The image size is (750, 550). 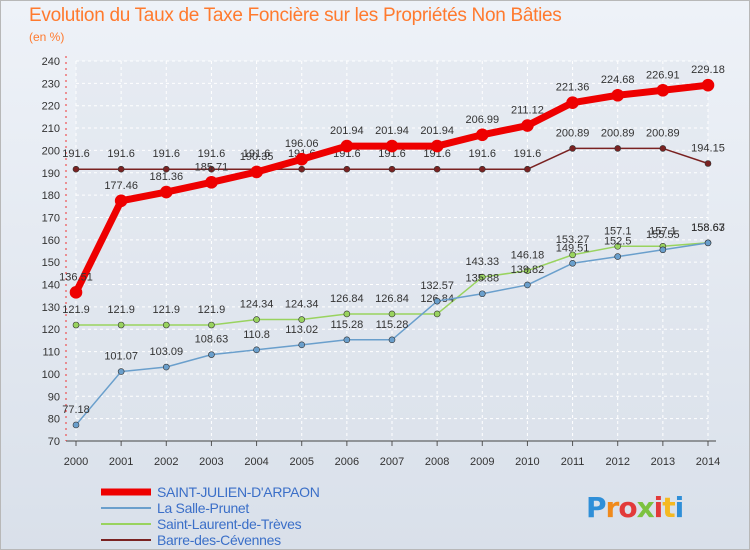 What do you see at coordinates (437, 462) in the screenshot?
I see `x-tick-label: 2008` at bounding box center [437, 462].